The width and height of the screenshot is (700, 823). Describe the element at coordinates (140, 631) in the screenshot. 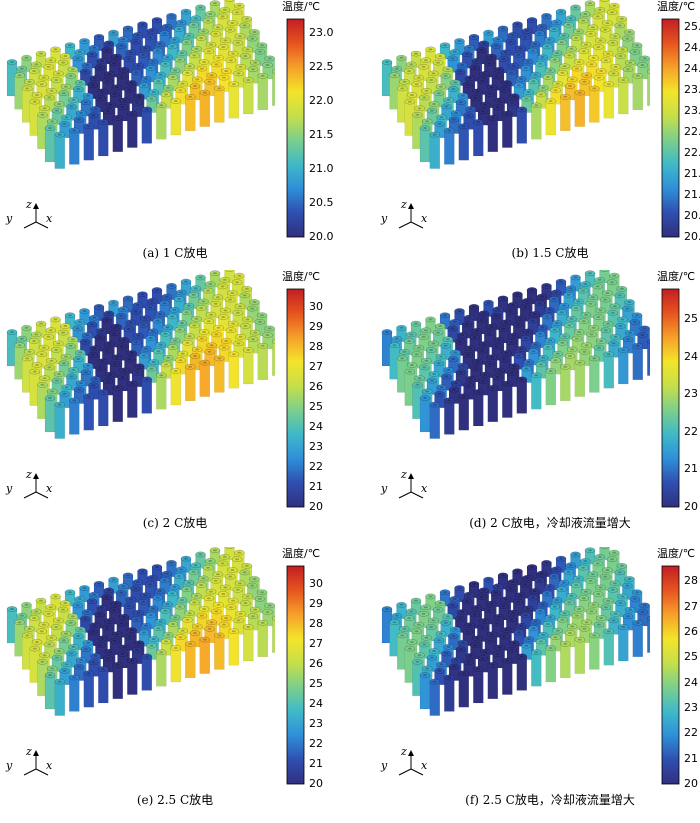

I see `battery-pack-e` at that location.